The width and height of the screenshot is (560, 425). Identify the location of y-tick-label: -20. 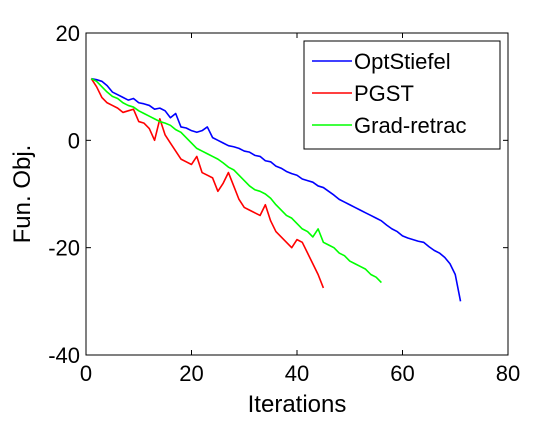
(64, 248).